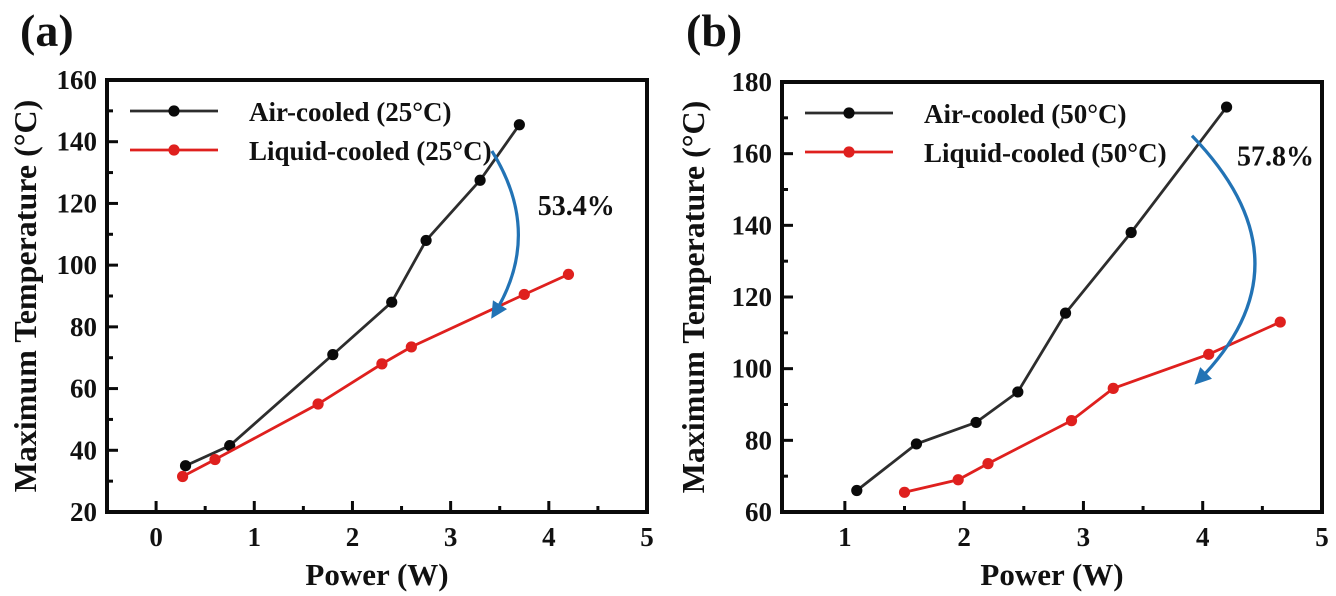 The width and height of the screenshot is (1336, 596). Describe the element at coordinates (714, 30) in the screenshot. I see `panel-b-label: (b)` at that location.